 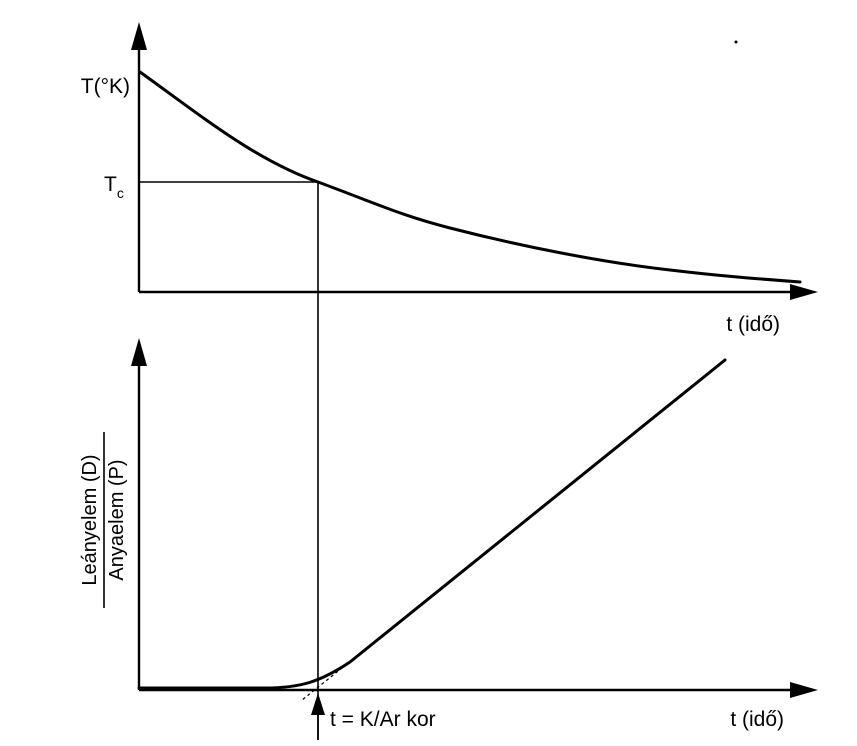 What do you see at coordinates (327, 680) in the screenshot?
I see `ratio-extrapolation` at bounding box center [327, 680].